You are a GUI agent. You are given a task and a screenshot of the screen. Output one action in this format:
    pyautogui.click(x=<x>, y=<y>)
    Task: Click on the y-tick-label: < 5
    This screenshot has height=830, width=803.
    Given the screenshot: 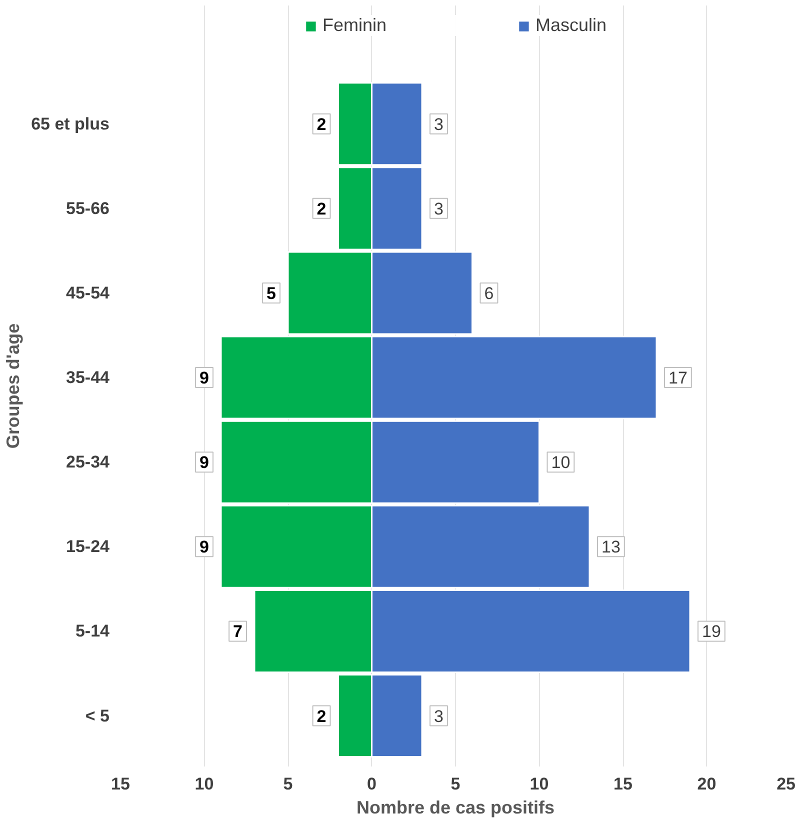 What is the action you would take?
    pyautogui.click(x=97, y=716)
    